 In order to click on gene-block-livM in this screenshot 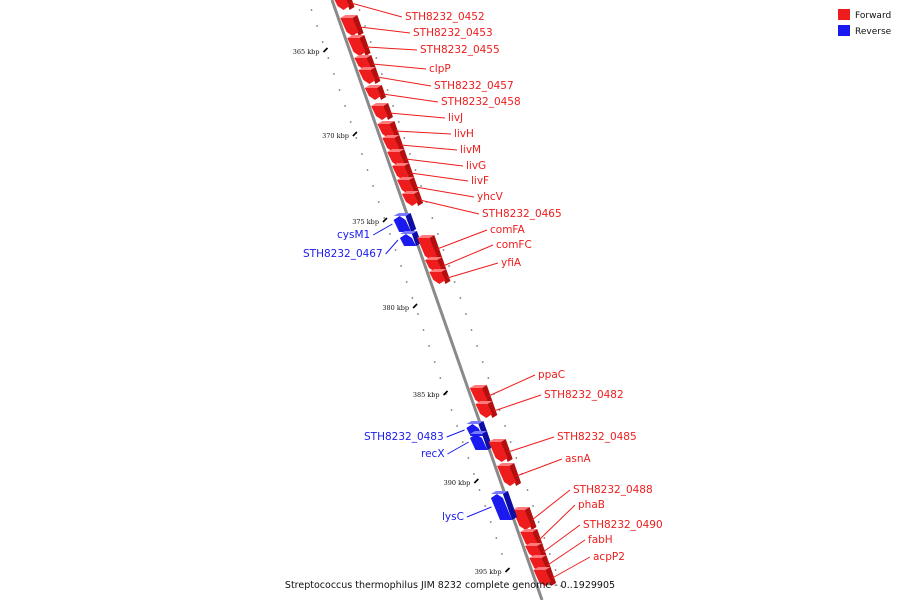, I will do `click(393, 143)`.